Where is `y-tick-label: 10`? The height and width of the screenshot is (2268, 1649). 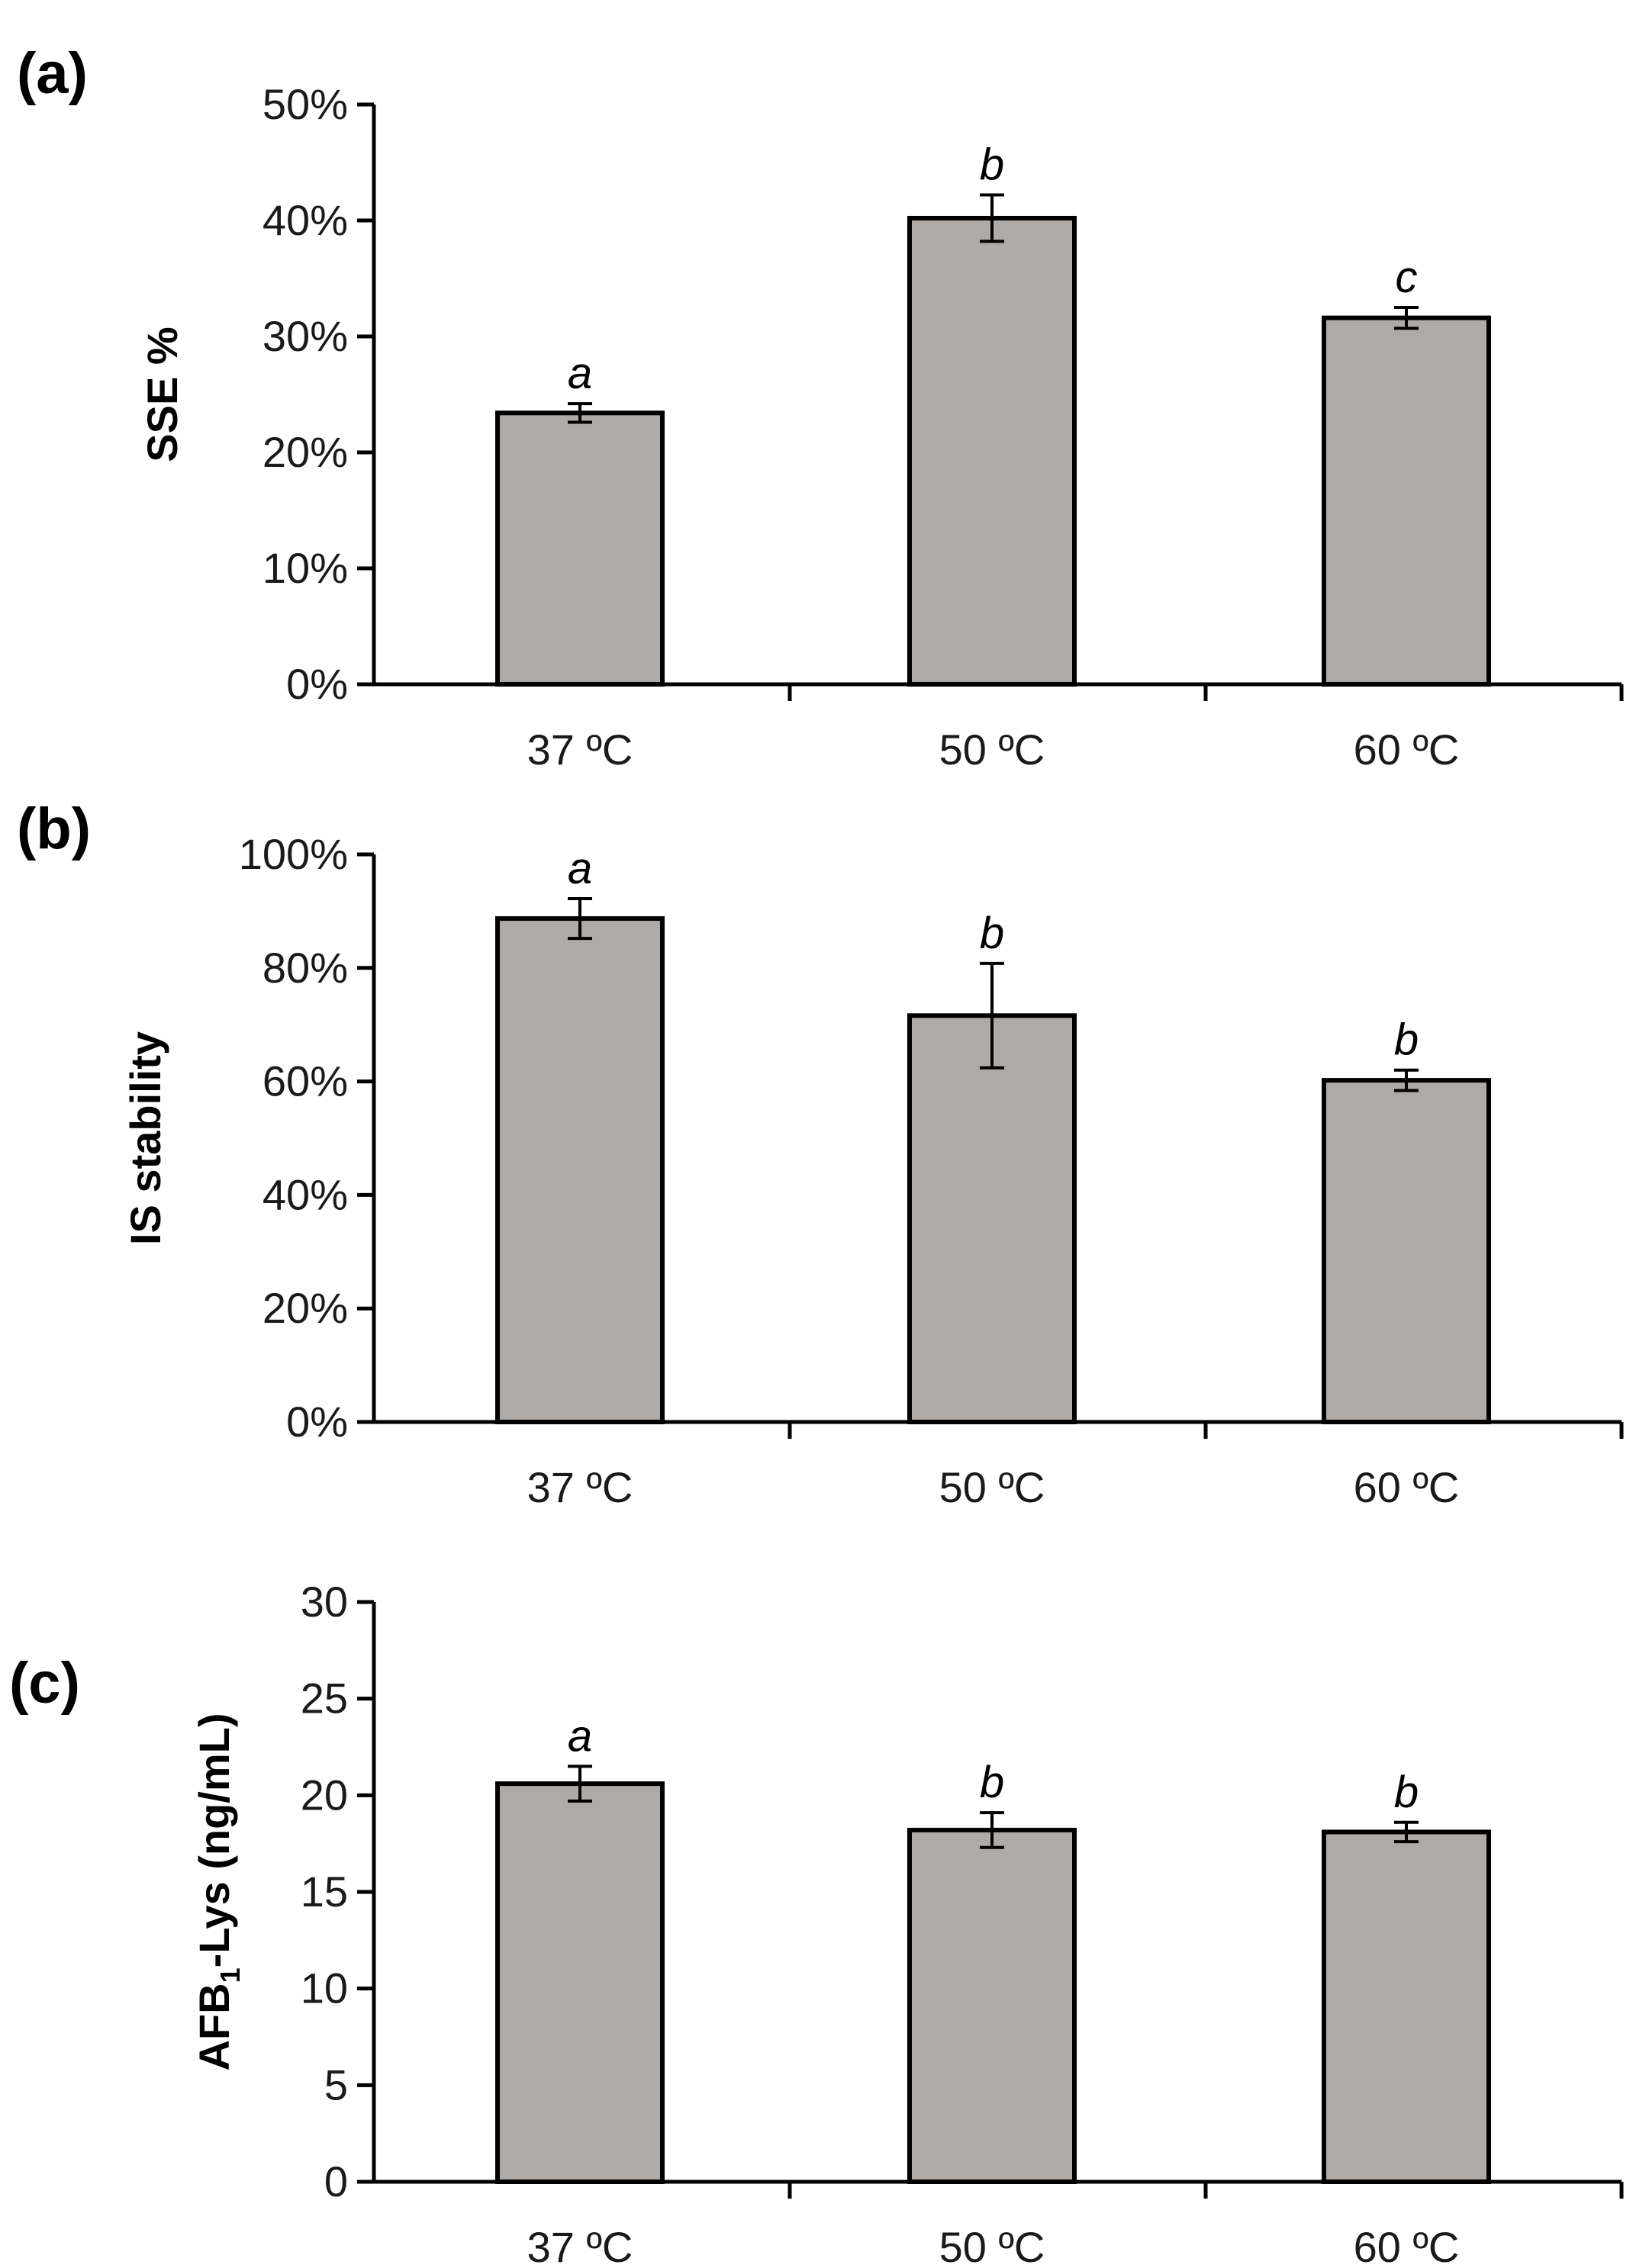 y-tick-label: 10 is located at coordinates (324, 1988).